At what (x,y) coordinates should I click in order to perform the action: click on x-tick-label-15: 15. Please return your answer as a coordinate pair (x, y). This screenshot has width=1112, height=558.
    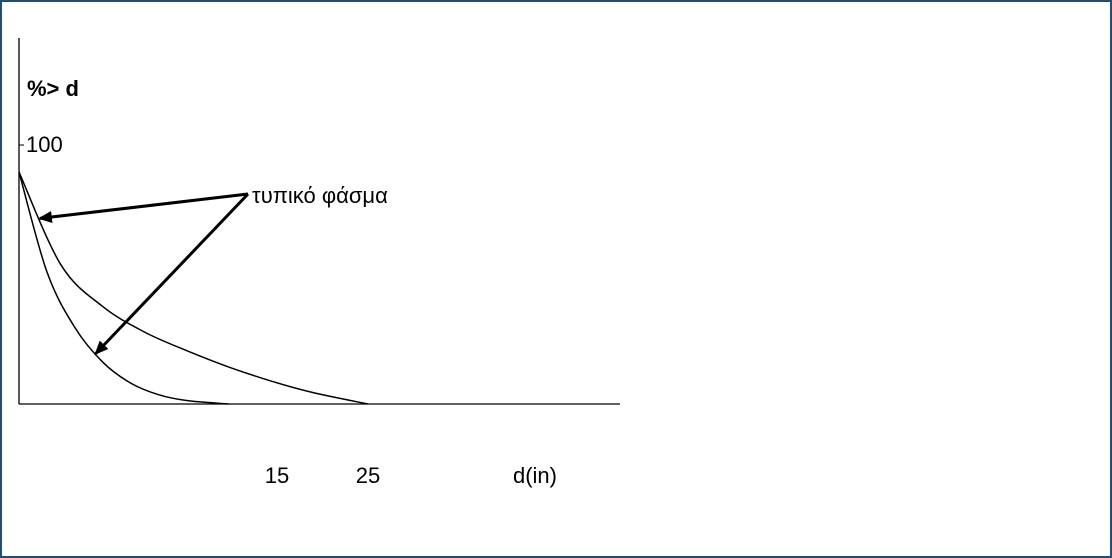
    Looking at the image, I should click on (277, 475).